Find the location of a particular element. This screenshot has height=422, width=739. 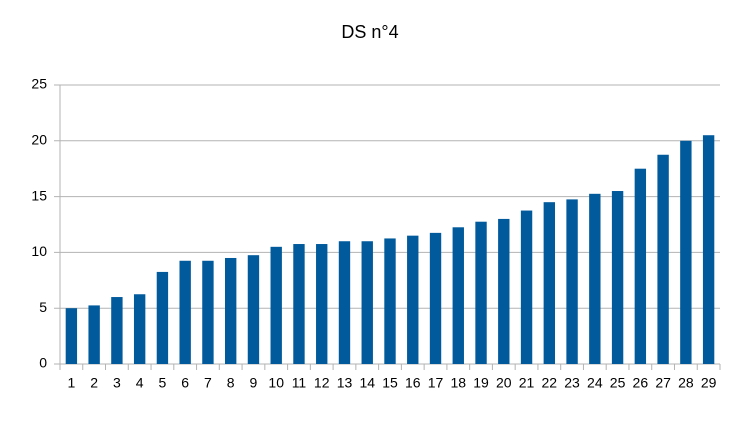

x-tick-label: 9 is located at coordinates (254, 383).